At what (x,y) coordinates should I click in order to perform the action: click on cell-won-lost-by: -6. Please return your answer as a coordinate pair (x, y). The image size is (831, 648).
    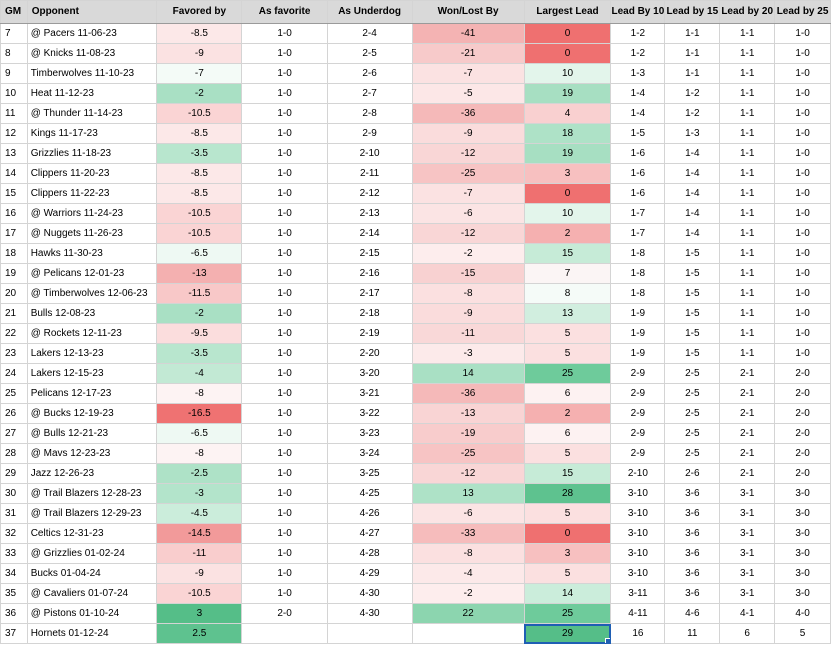
    Looking at the image, I should click on (468, 213).